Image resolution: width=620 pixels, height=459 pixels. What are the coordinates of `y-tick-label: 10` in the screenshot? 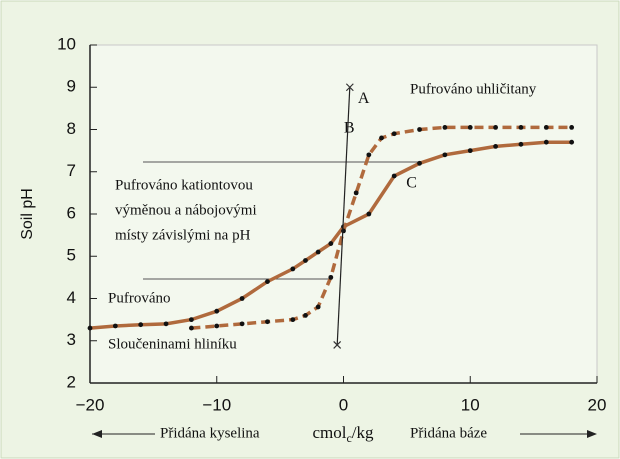 It's located at (66, 43).